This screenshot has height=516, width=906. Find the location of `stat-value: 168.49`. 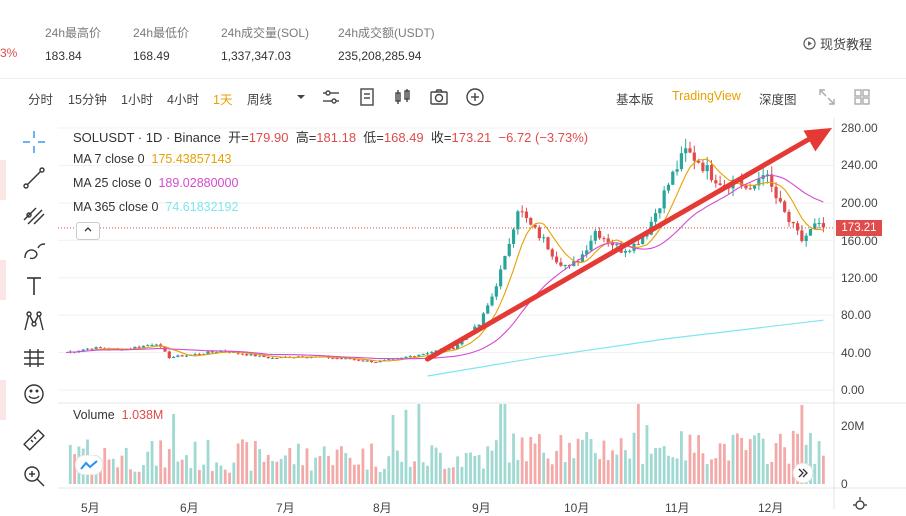

stat-value: 168.49 is located at coordinates (151, 56).